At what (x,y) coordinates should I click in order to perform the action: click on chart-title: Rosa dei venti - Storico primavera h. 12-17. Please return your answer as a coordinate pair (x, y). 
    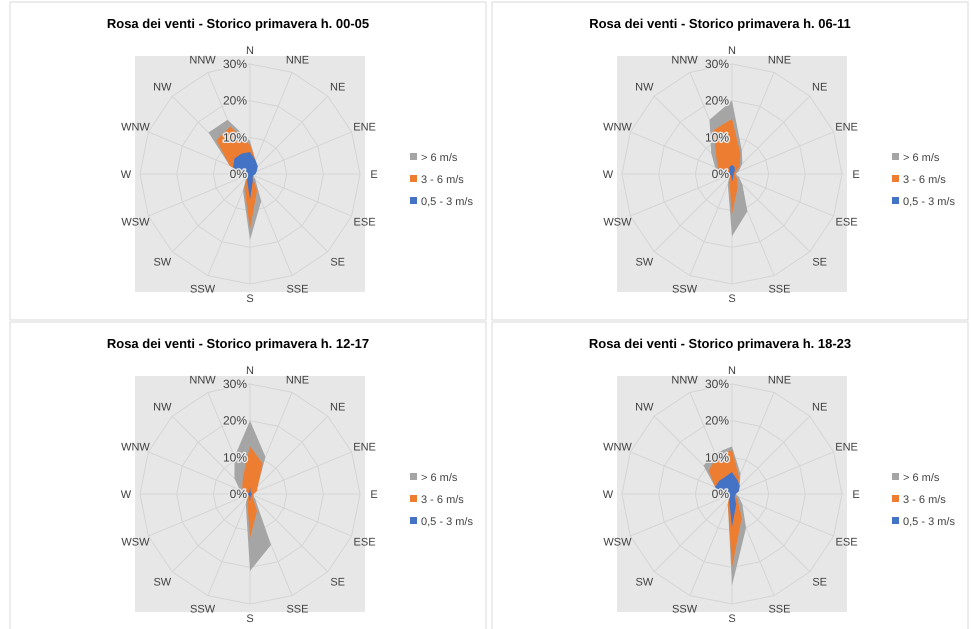
    Looking at the image, I should click on (238, 343).